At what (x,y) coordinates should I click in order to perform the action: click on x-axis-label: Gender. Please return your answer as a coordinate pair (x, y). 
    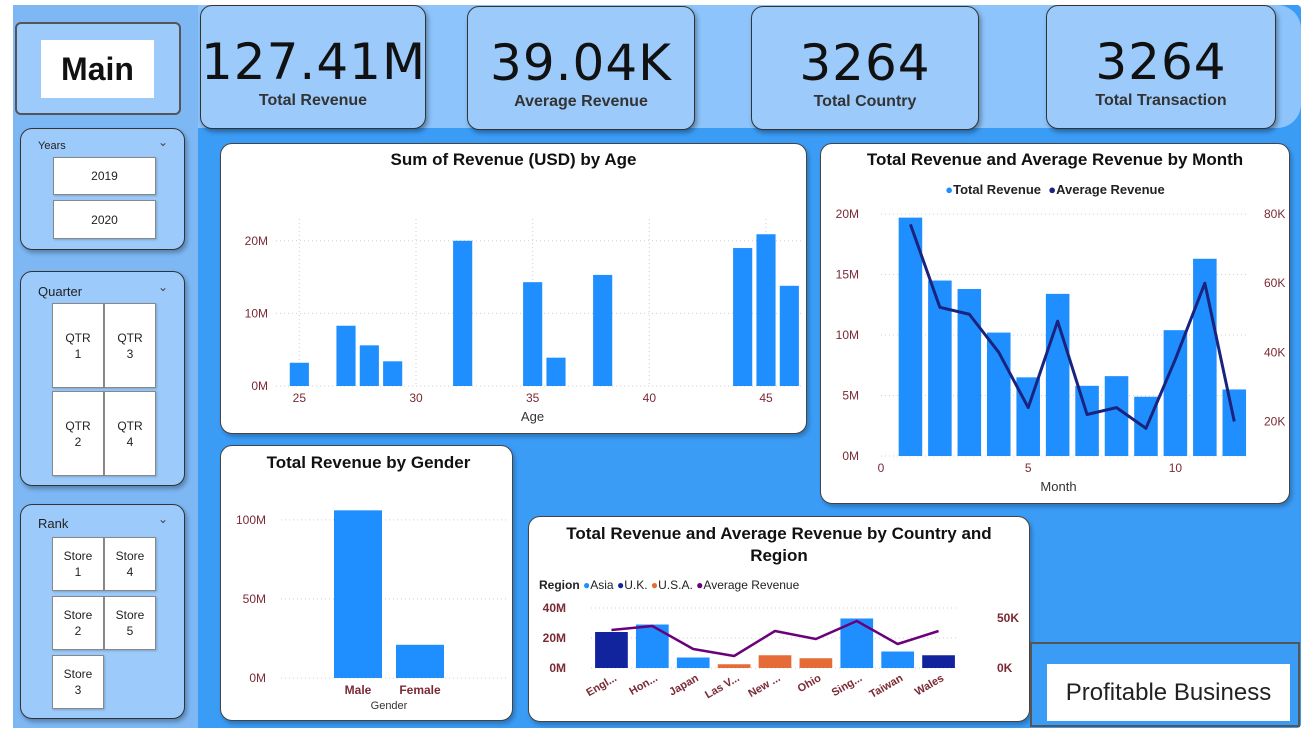
    Looking at the image, I should click on (389, 706).